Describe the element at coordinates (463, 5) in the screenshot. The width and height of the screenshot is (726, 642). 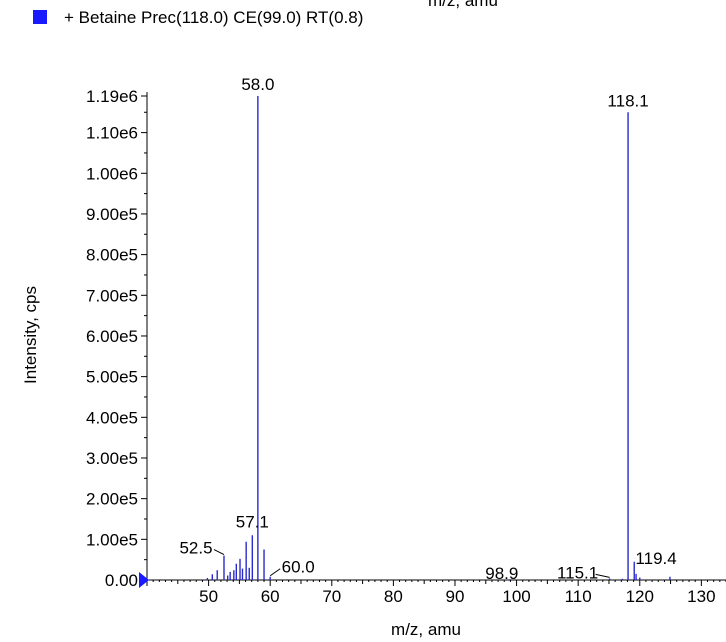
I see `clipped-axis-title: m/z, amu` at that location.